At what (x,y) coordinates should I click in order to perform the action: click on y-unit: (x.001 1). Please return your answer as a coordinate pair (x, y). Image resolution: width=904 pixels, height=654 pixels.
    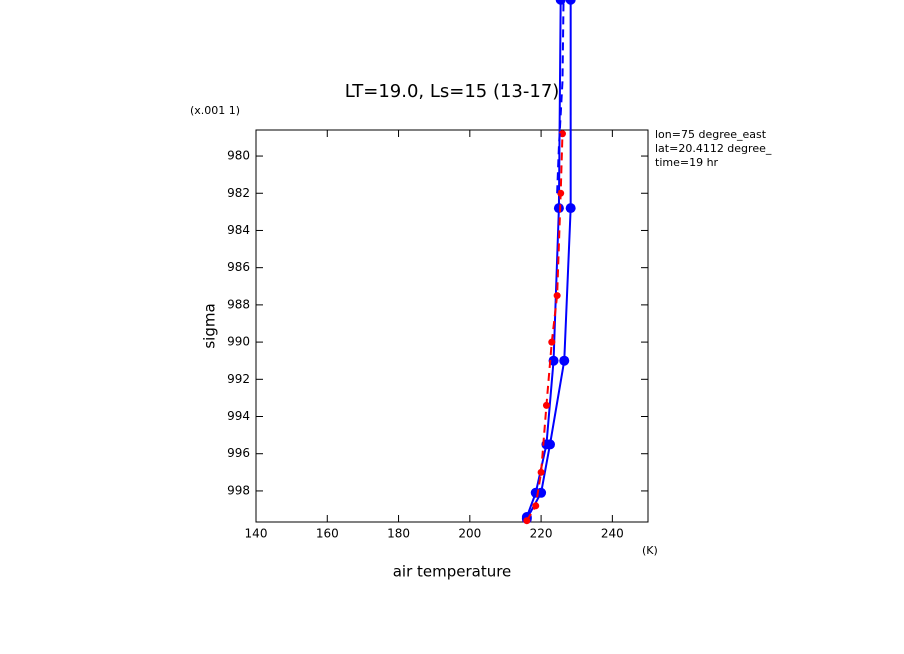
    Looking at the image, I should click on (215, 110).